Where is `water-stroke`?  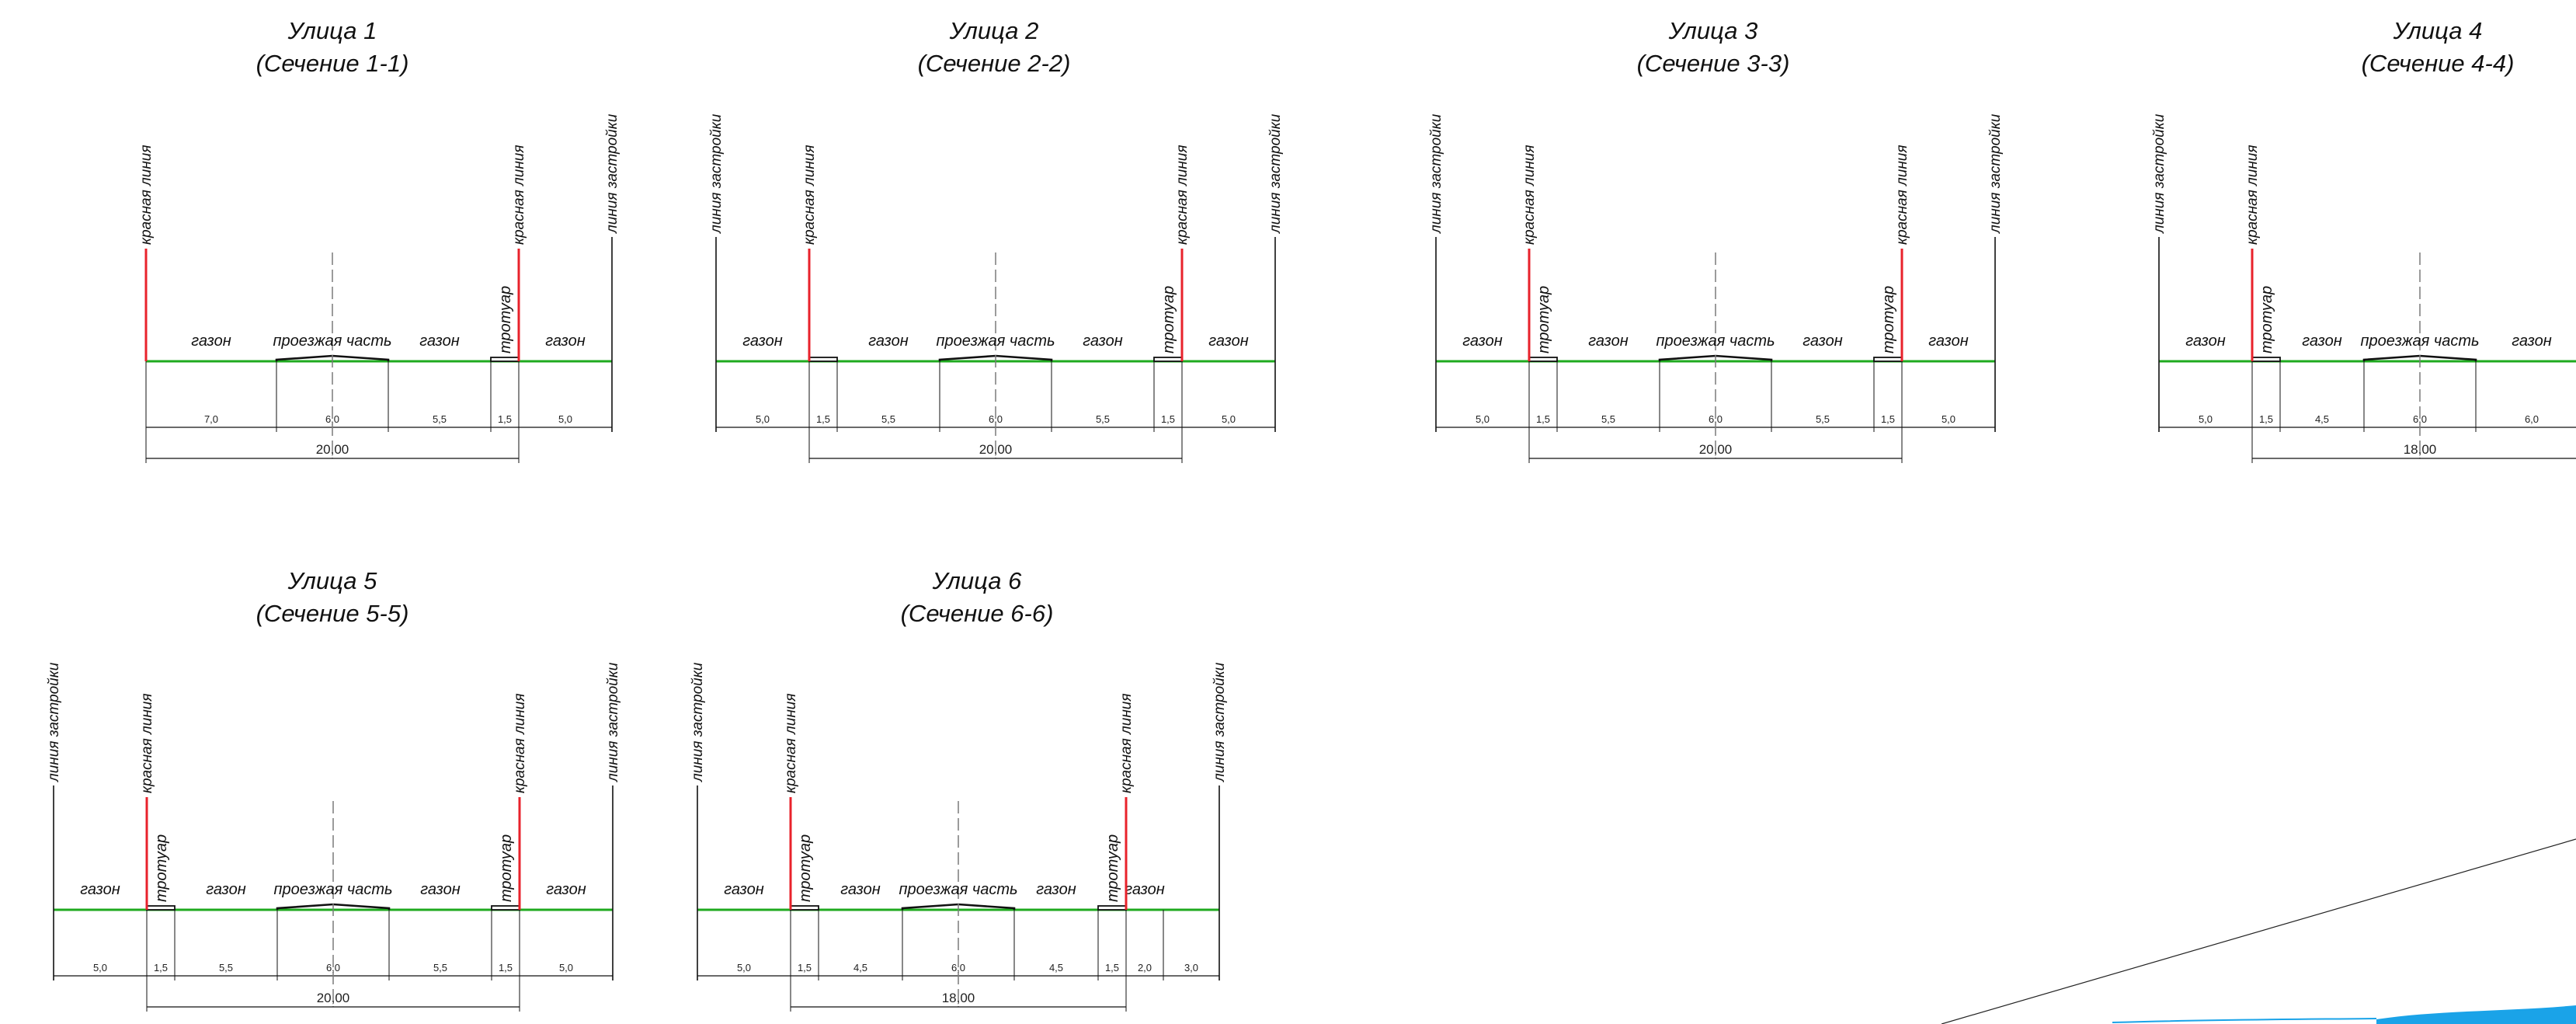 water-stroke is located at coordinates (2476, 1014).